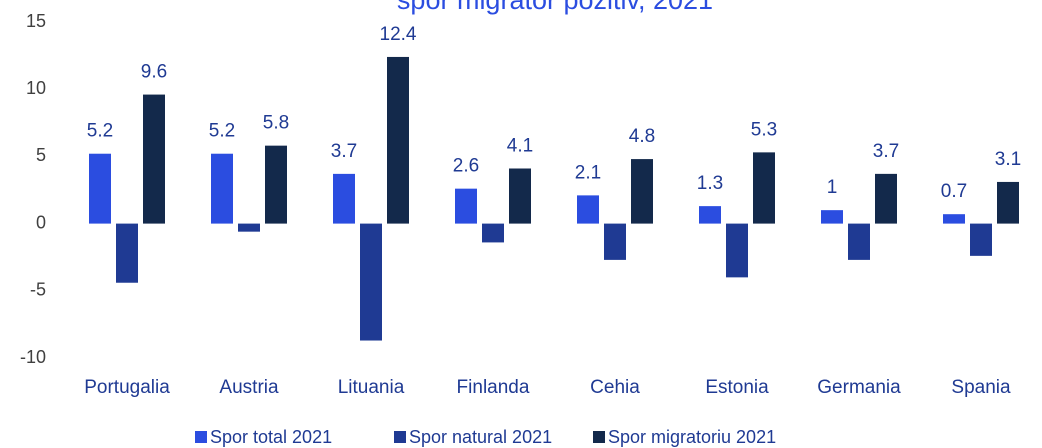 This screenshot has height=448, width=1042. I want to click on y-tick-label: -10, so click(33, 357).